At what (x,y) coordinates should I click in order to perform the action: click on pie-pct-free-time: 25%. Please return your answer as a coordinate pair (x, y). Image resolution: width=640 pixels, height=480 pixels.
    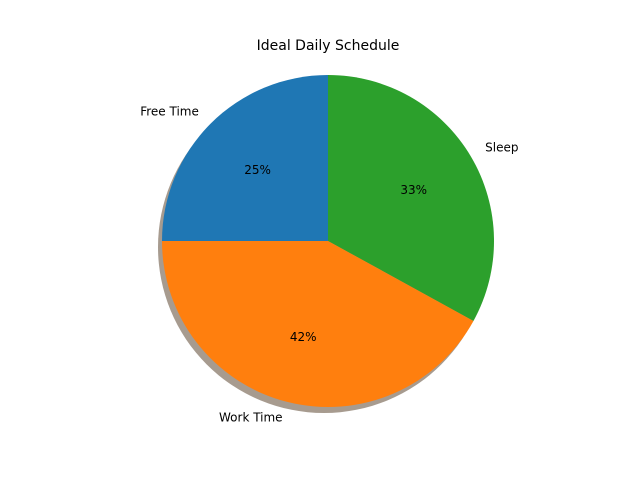
    Looking at the image, I should click on (257, 170).